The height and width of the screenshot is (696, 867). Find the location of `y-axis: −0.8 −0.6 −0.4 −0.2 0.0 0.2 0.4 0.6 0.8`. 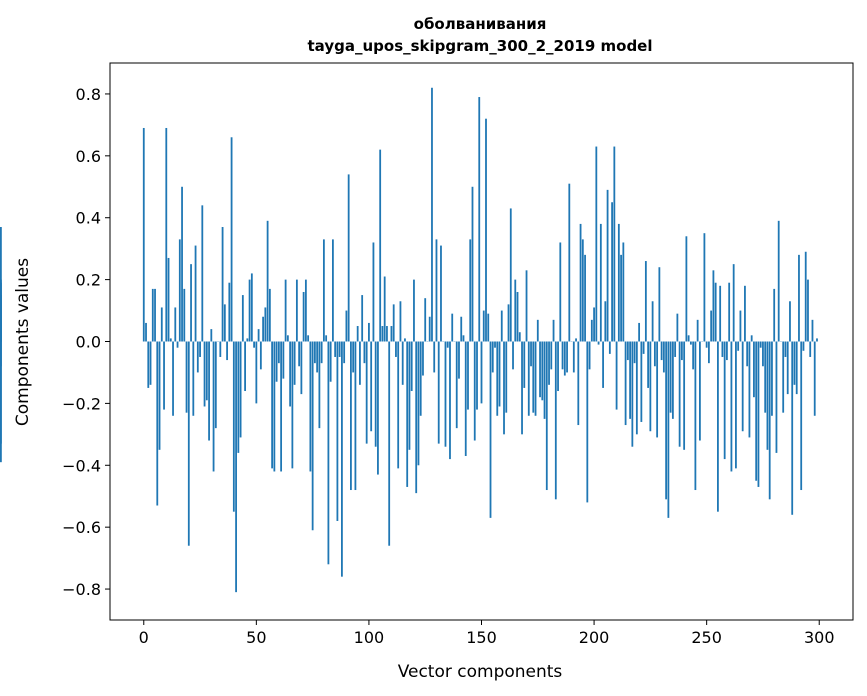

y-axis: −0.8 −0.6 −0.4 −0.2 0.0 0.2 0.4 0.6 0.8 is located at coordinates (86, 342).